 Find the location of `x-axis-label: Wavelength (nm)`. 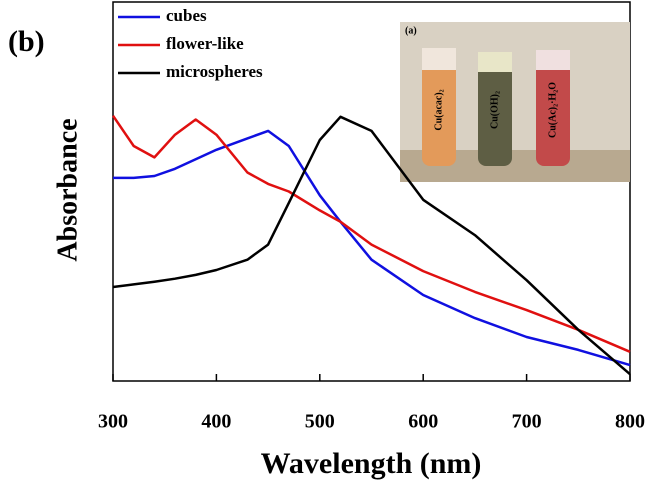

x-axis-label: Wavelength (nm) is located at coordinates (371, 463).